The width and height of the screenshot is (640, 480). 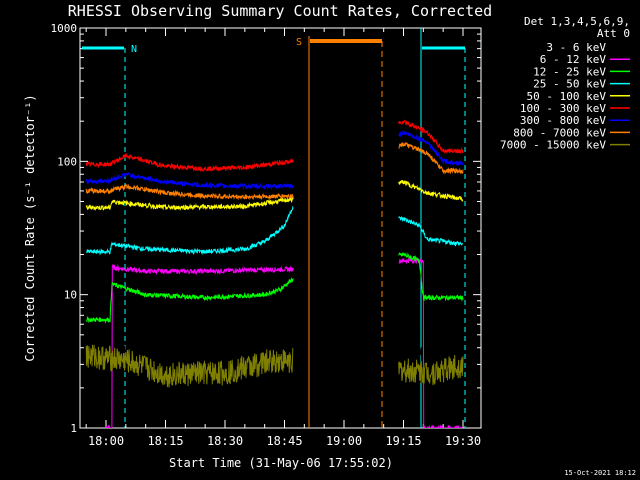 What do you see at coordinates (569, 71) in the screenshot?
I see `legend-label: 12 - 25 keV` at bounding box center [569, 71].